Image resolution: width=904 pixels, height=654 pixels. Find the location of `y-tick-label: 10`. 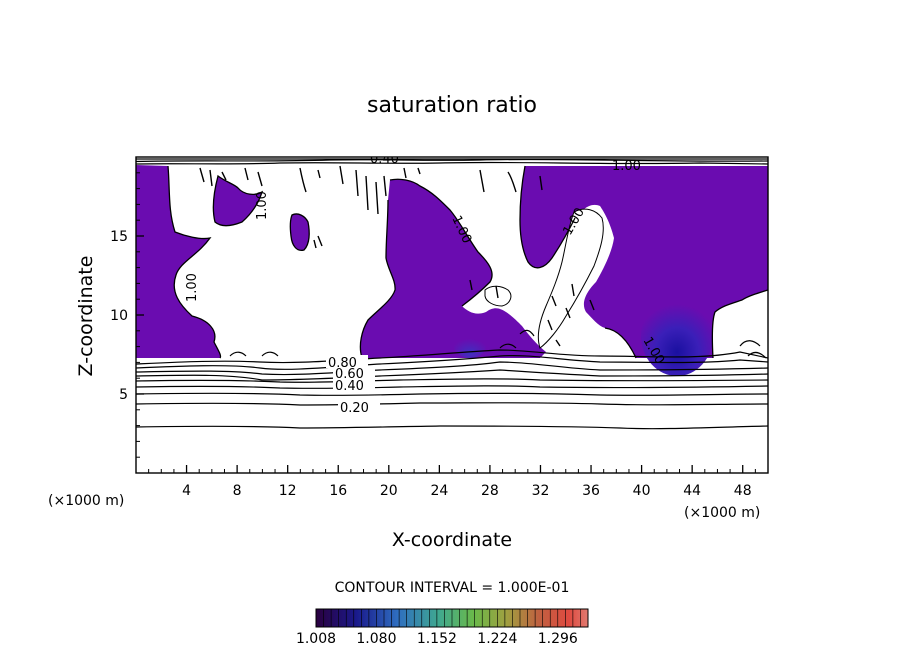

y-tick-label: 10 is located at coordinates (119, 316).